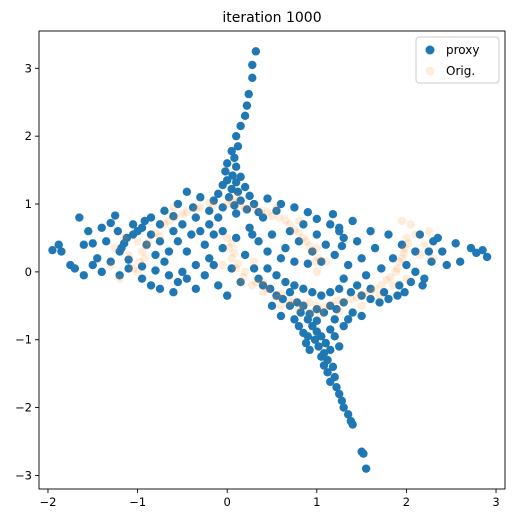 This screenshot has height=526, width=515. Describe the element at coordinates (47, 502) in the screenshot. I see `x-tick-label: −2` at that location.